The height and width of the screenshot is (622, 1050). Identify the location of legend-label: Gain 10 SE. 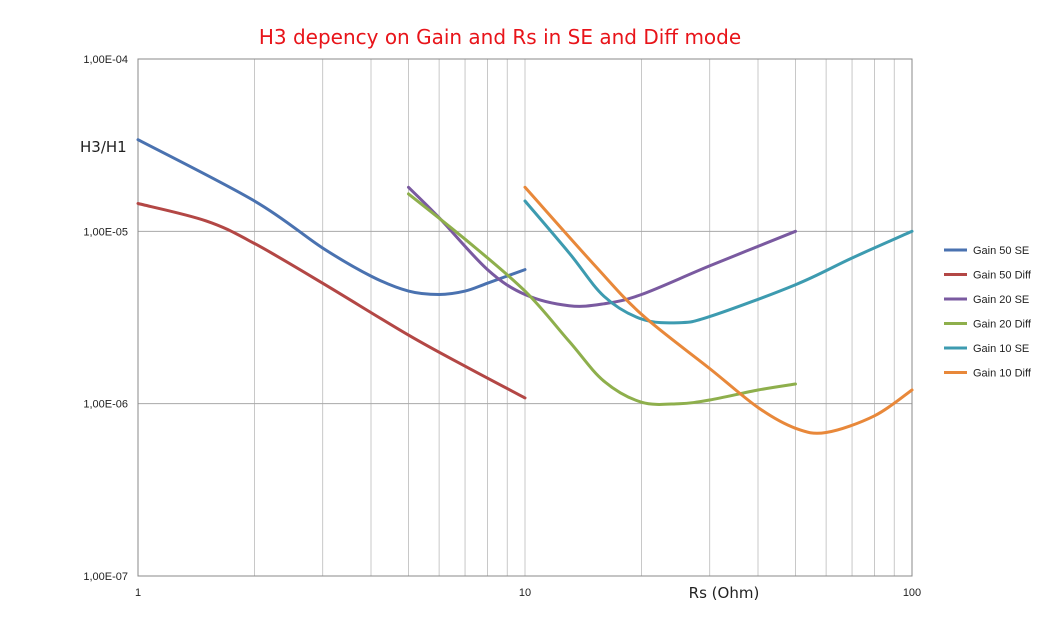
(1001, 349).